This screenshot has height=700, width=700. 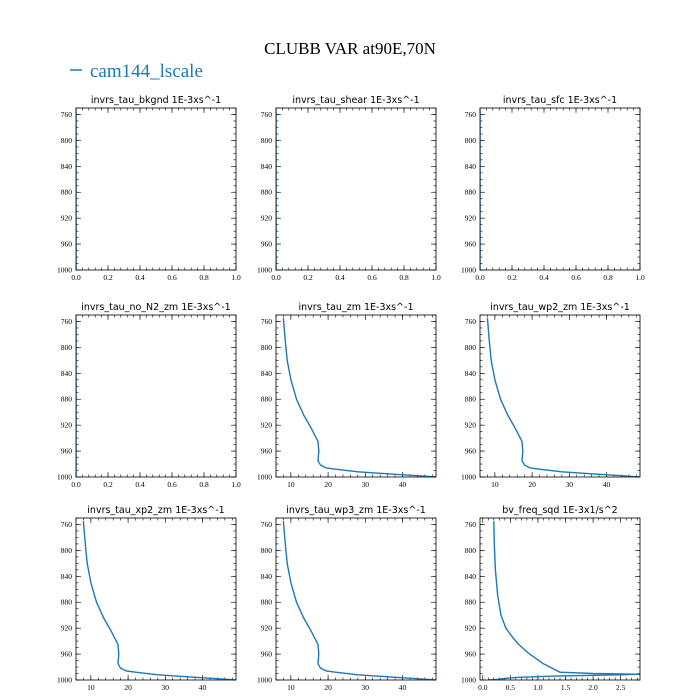 What do you see at coordinates (356, 510) in the screenshot?
I see `subplot-title: invrs_tau_wp3_zm 1E-3xs^-1` at bounding box center [356, 510].